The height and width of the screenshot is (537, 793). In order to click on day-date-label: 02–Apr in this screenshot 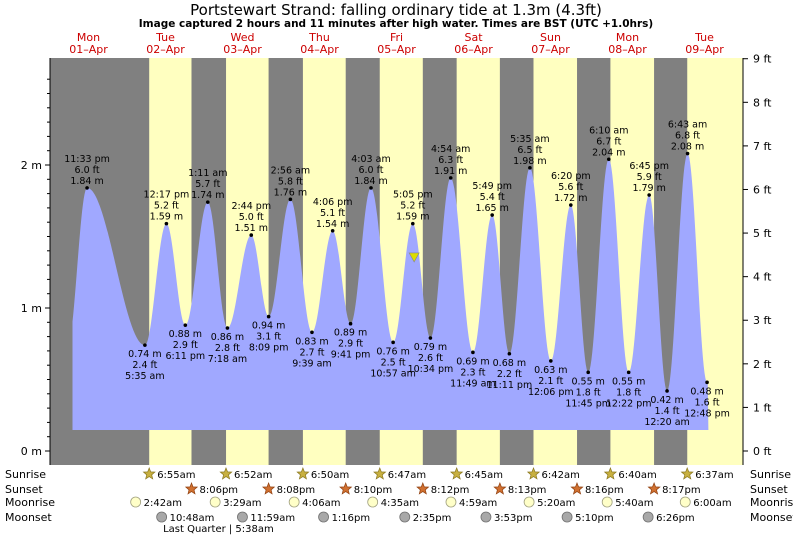, I will do `click(165, 49)`.